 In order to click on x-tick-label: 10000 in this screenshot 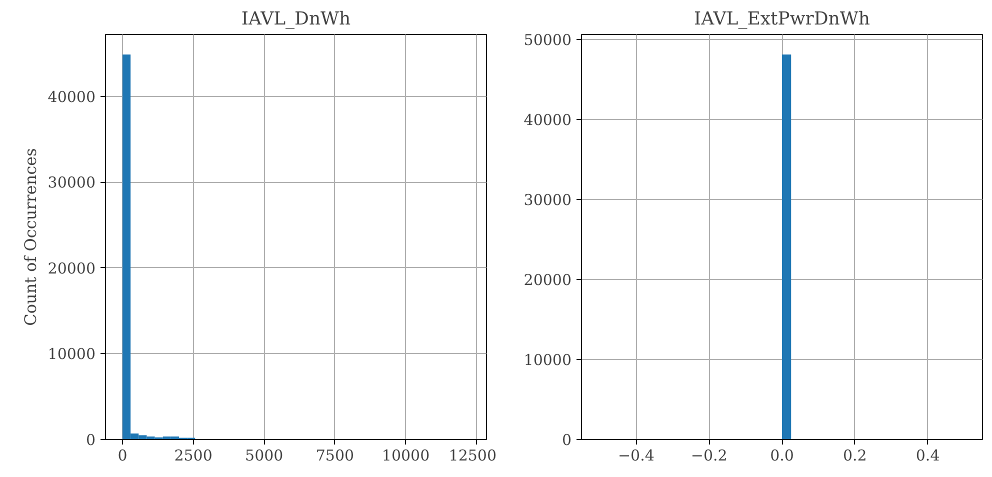, I will do `click(406, 455)`.